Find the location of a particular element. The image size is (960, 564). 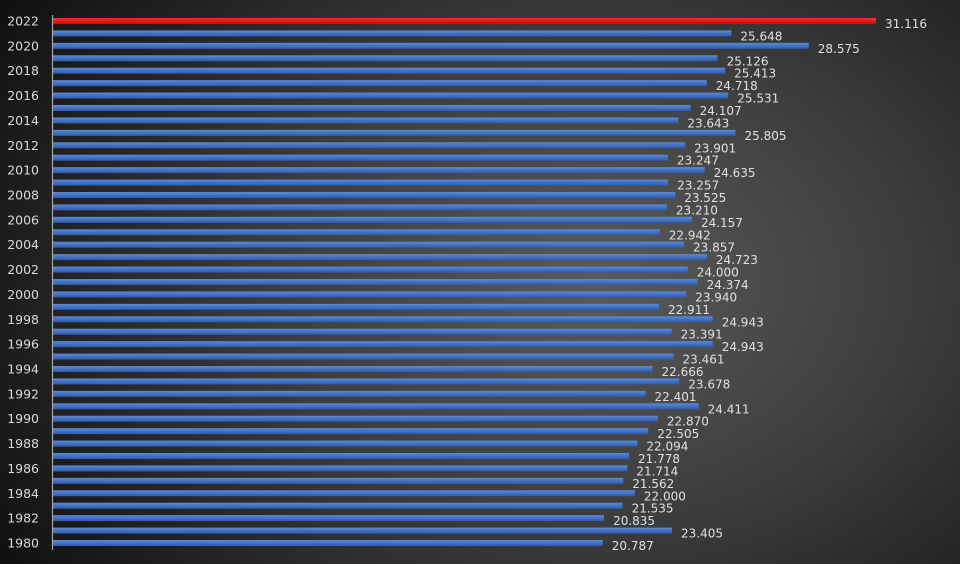

bar-1988 is located at coordinates (345, 443).